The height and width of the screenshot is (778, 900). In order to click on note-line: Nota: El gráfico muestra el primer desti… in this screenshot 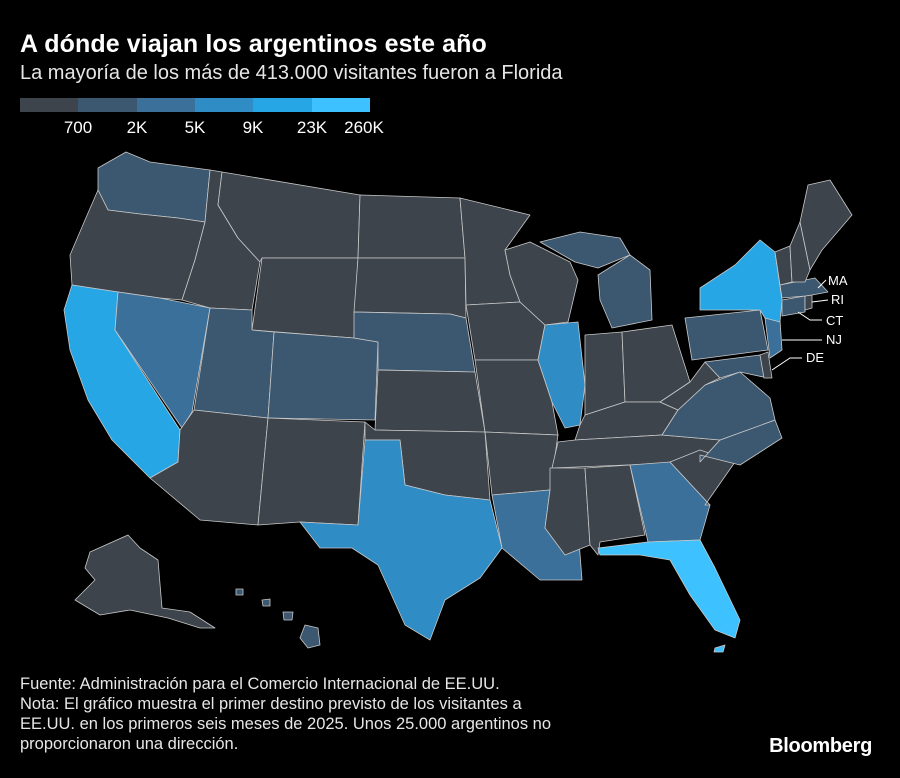, I will do `click(271, 704)`.